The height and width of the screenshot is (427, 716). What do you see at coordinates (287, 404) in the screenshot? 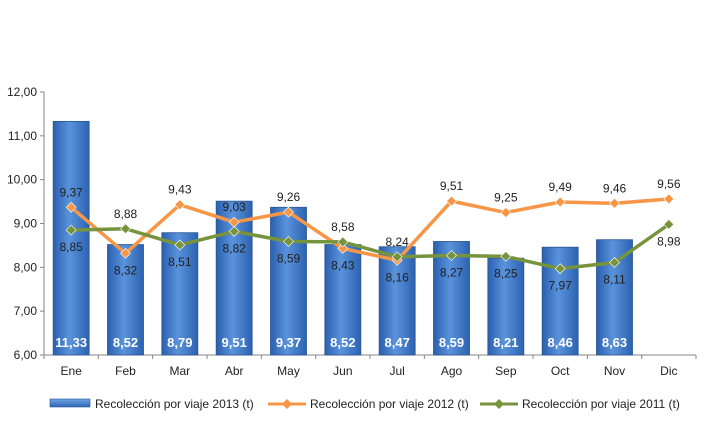
I see `legend-marker-2012` at bounding box center [287, 404].